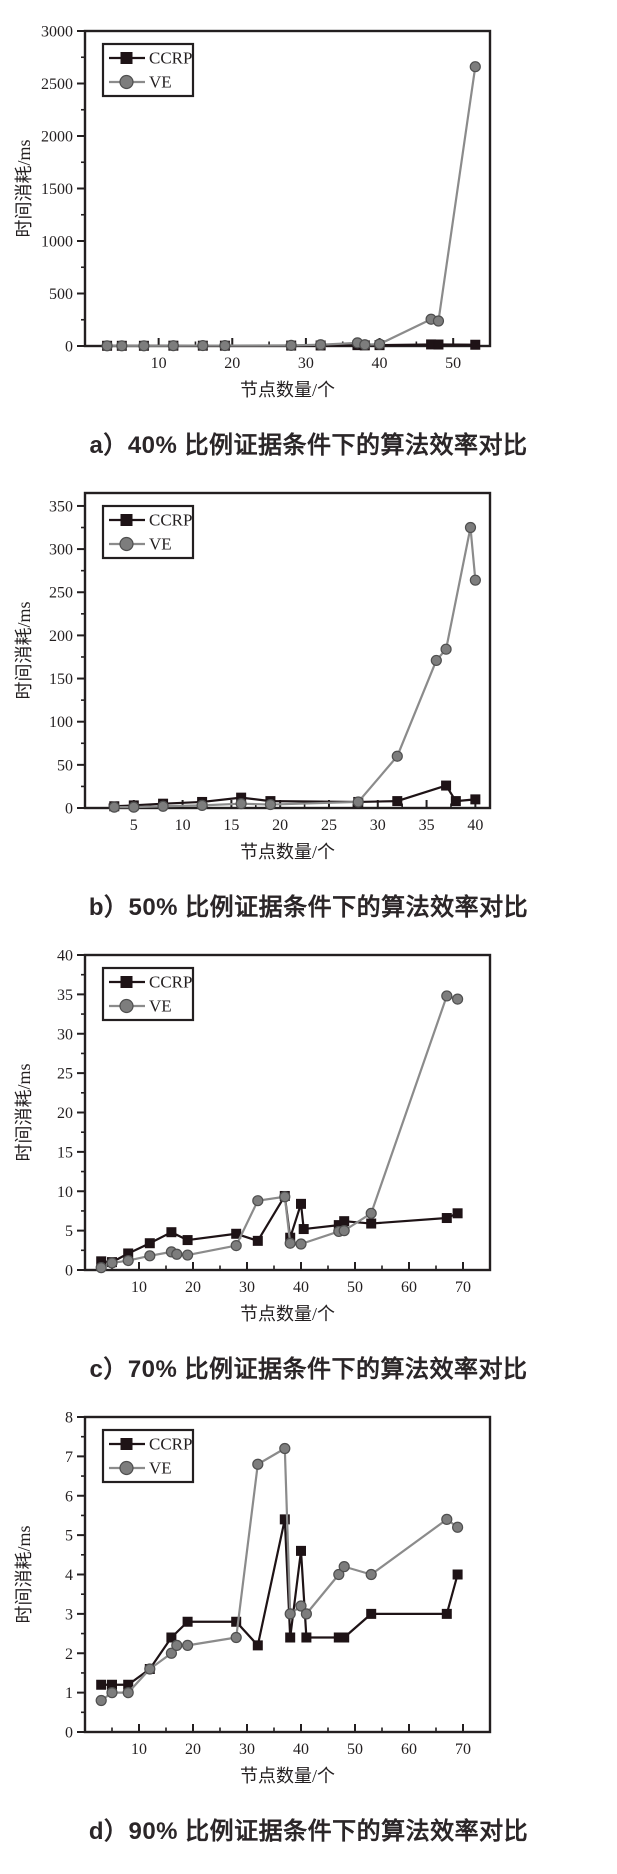  Describe the element at coordinates (57, 32) in the screenshot. I see `y-tick-label: 3000` at that location.